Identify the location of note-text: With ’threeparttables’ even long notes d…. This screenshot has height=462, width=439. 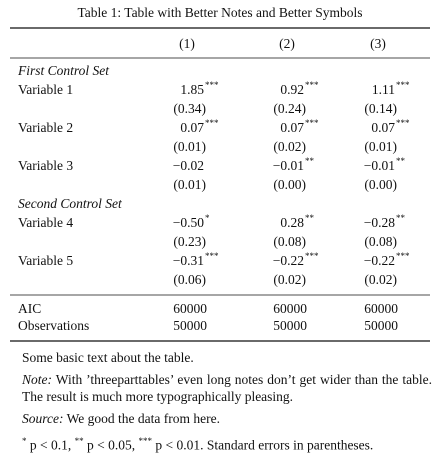
(227, 388).